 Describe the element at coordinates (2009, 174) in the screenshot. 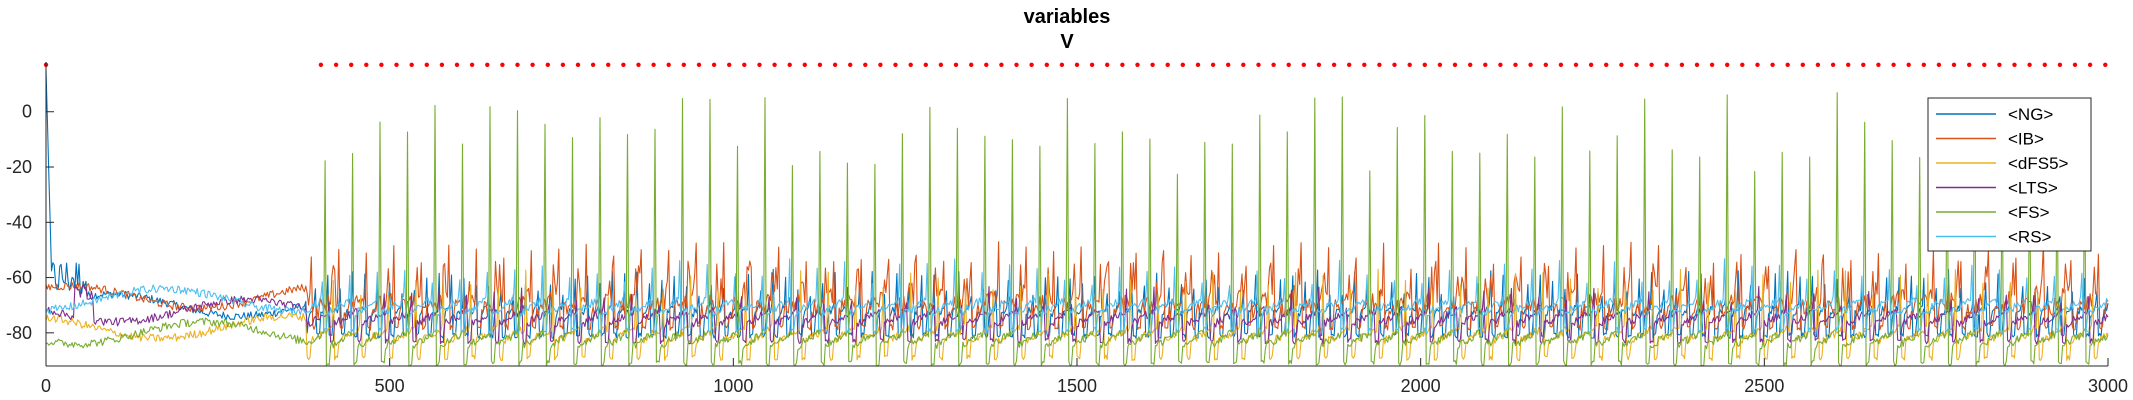

I see `legend-box` at that location.